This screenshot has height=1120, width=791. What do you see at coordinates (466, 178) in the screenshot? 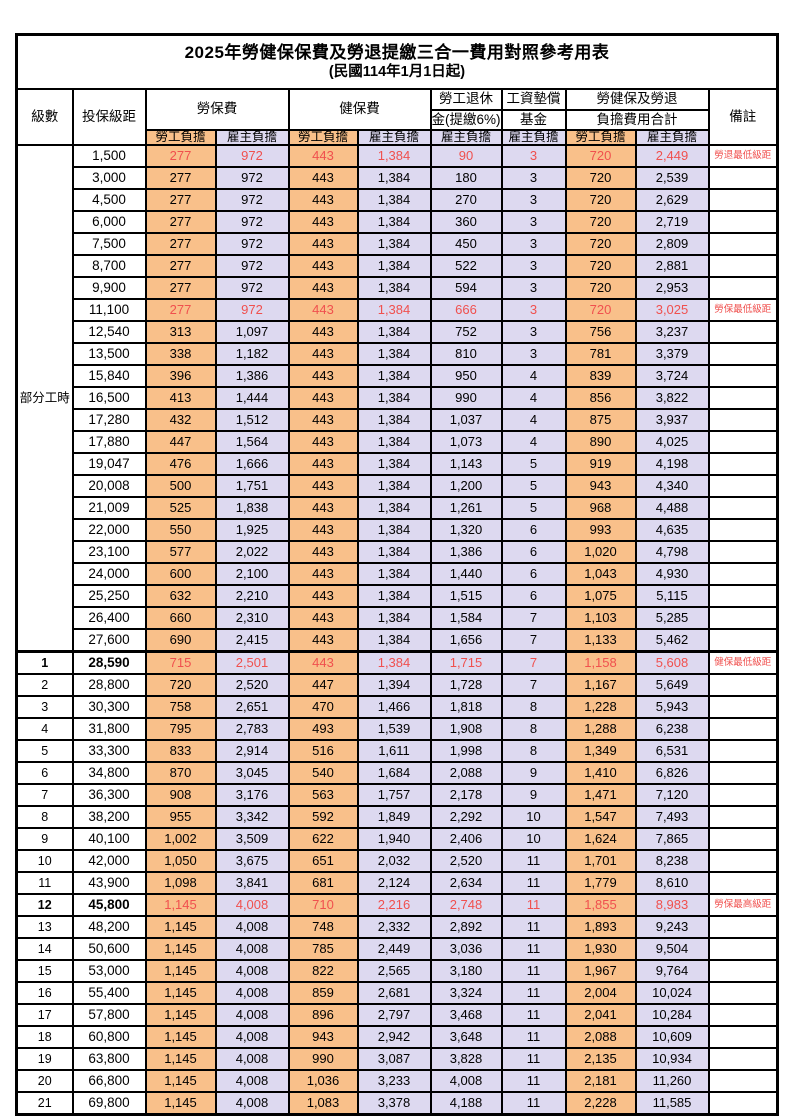
I see `value-cell: 180` at bounding box center [466, 178].